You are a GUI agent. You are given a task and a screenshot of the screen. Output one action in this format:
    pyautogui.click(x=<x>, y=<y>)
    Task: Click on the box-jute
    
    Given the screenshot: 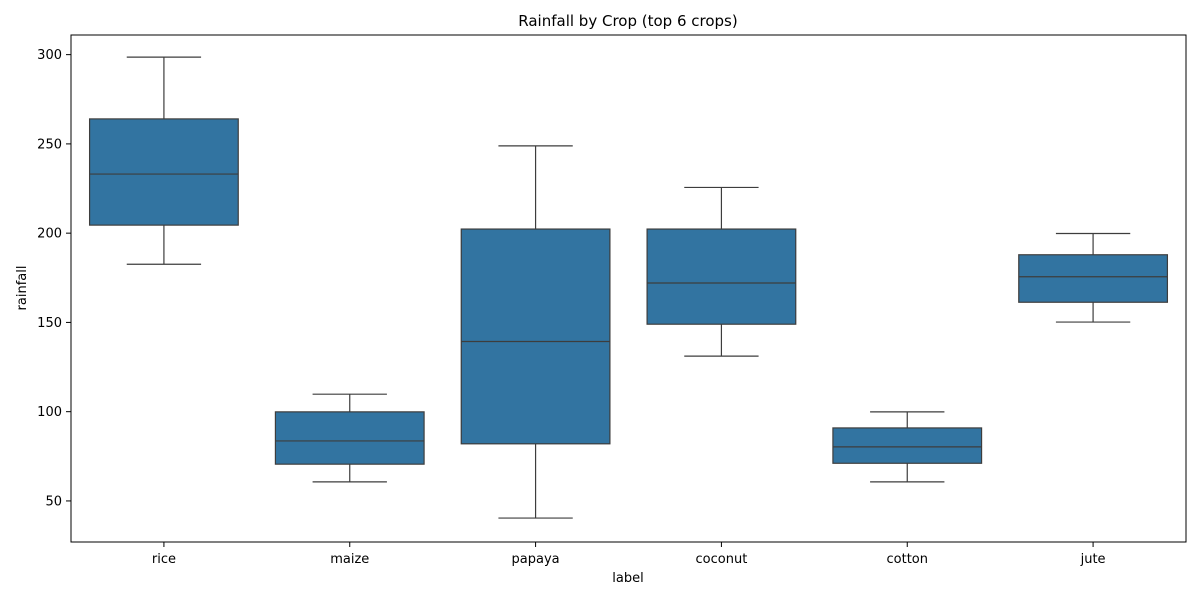 What is the action you would take?
    pyautogui.click(x=1093, y=277)
    